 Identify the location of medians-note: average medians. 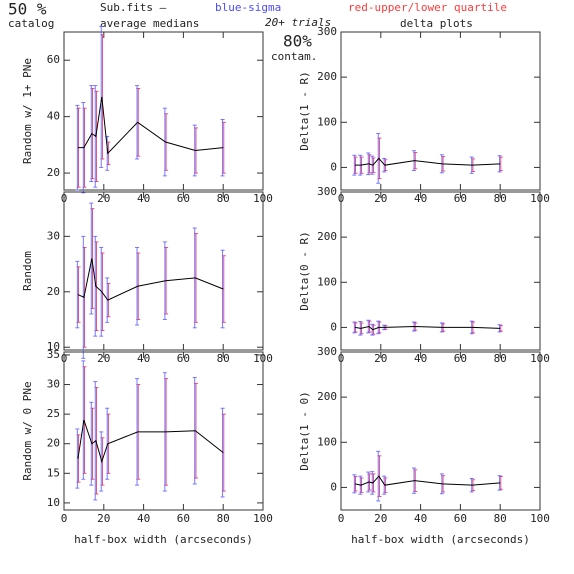
(149, 23).